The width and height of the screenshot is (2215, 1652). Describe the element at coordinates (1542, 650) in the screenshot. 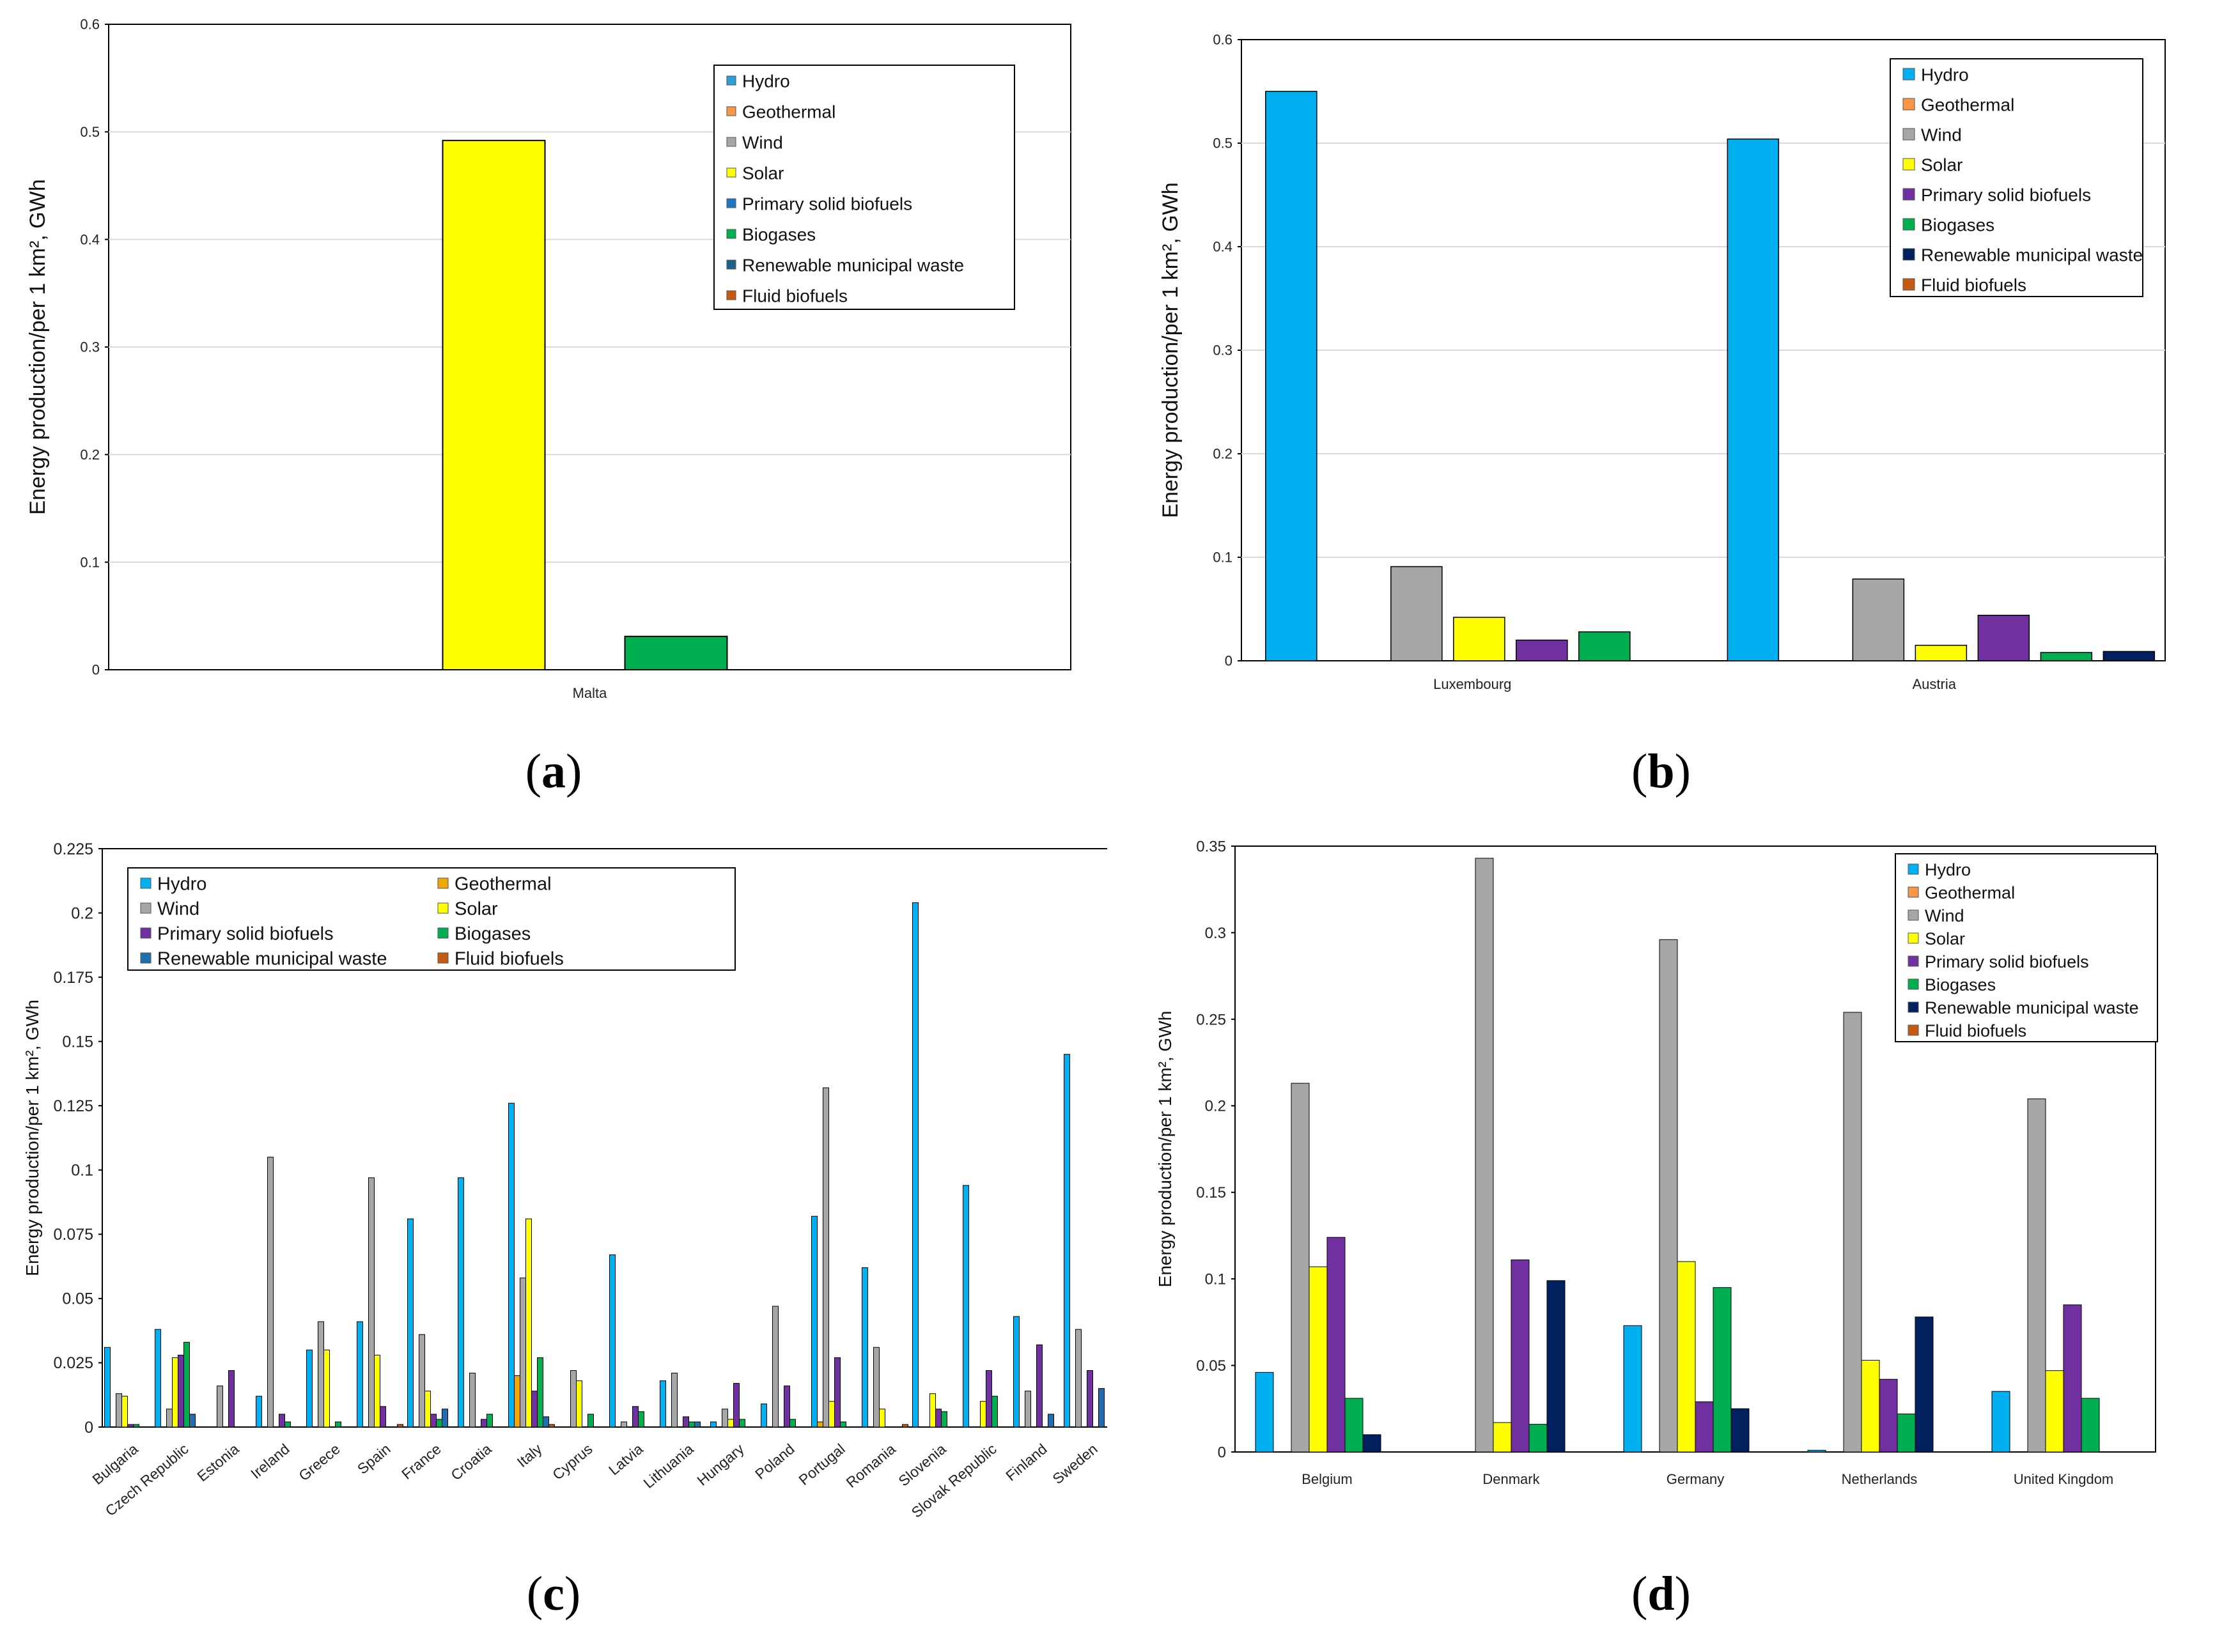

I see `bar-primary-solid-biofuels-luxembourg` at that location.